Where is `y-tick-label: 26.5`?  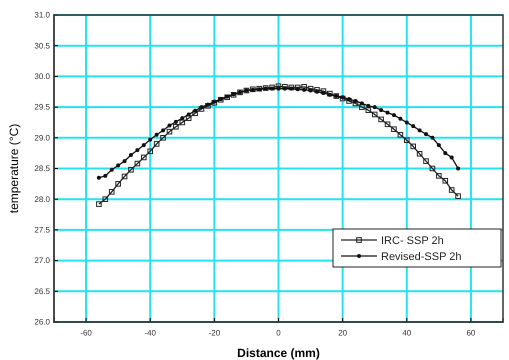
y-tick-label: 26.5 is located at coordinates (42, 291).